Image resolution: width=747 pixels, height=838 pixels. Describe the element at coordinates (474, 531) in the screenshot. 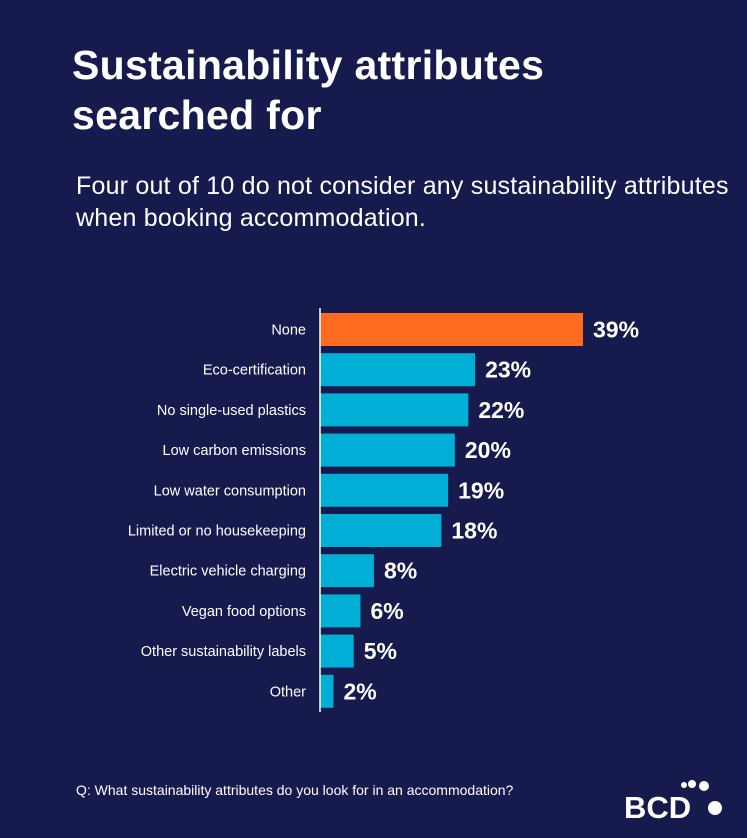

I see `data-label: 18%` at that location.